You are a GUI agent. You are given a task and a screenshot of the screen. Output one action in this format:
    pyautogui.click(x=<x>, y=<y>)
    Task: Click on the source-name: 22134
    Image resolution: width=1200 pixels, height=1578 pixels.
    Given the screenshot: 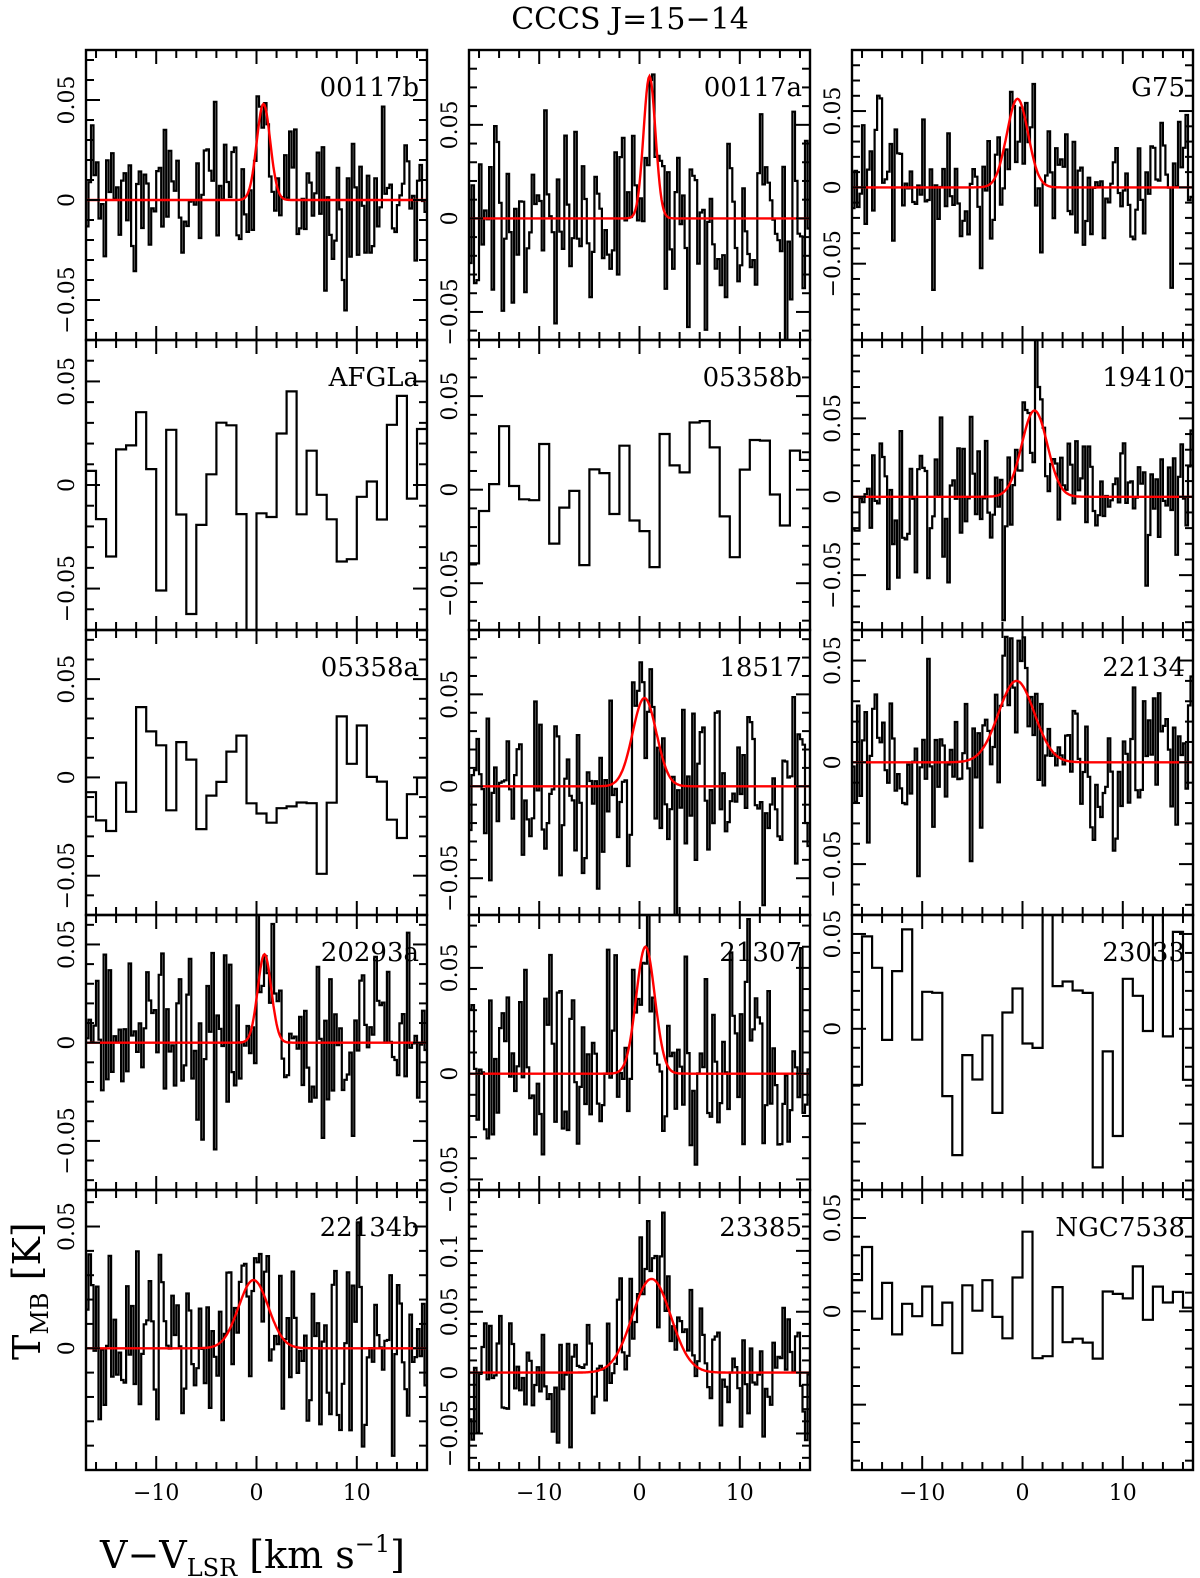 What is the action you would take?
    pyautogui.click(x=1143, y=668)
    